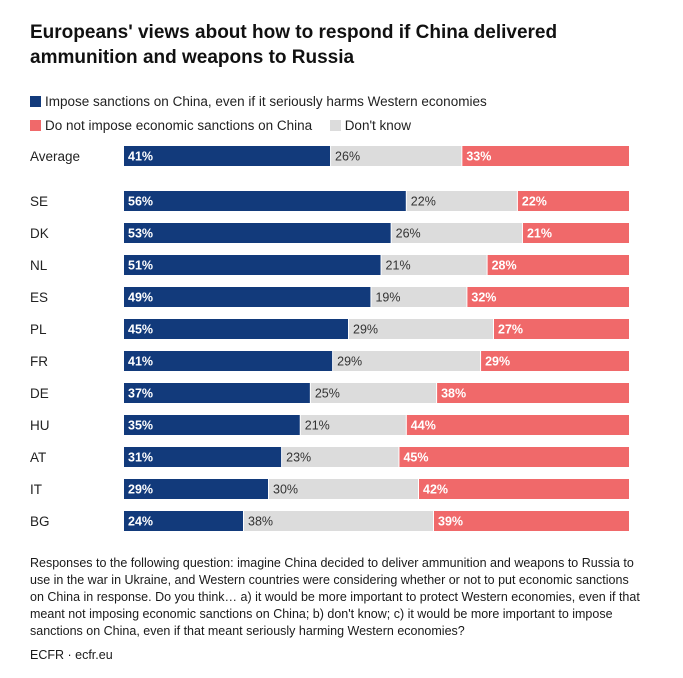 The height and width of the screenshot is (678, 683). I want to click on bar-dont-know-average, so click(396, 156).